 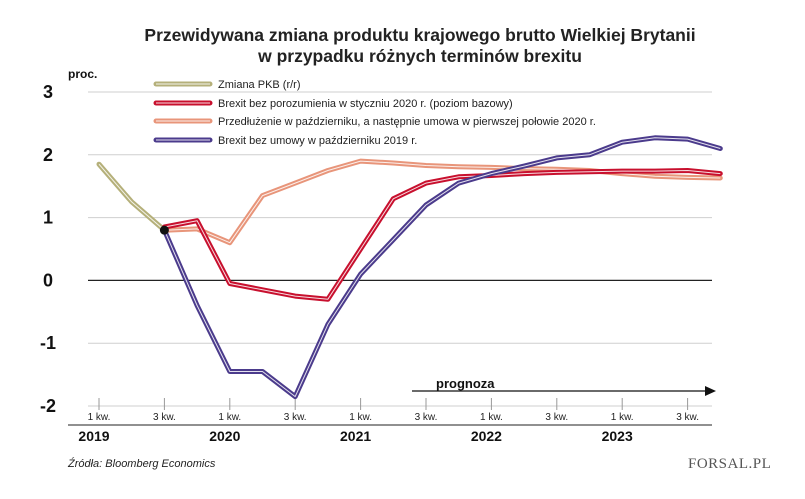 What do you see at coordinates (486, 436) in the screenshot?
I see `year-label: 2022` at bounding box center [486, 436].